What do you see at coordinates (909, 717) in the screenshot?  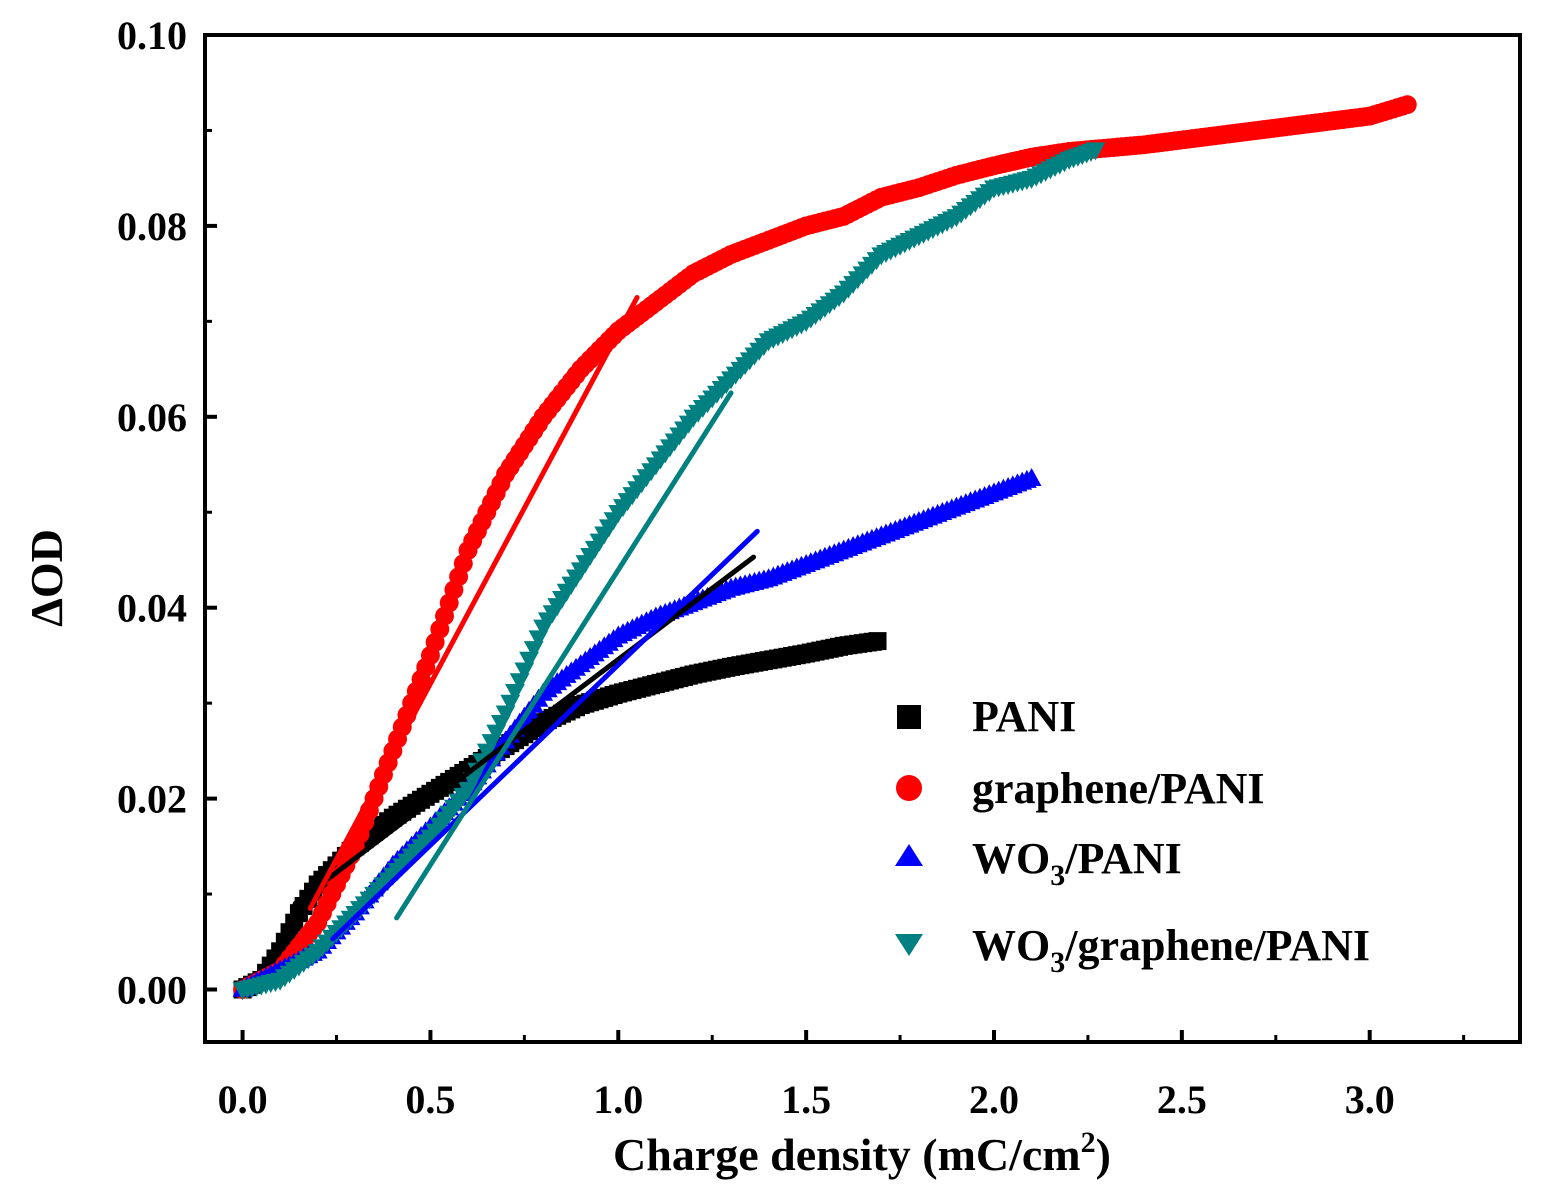 I see `legend-marker-pani` at bounding box center [909, 717].